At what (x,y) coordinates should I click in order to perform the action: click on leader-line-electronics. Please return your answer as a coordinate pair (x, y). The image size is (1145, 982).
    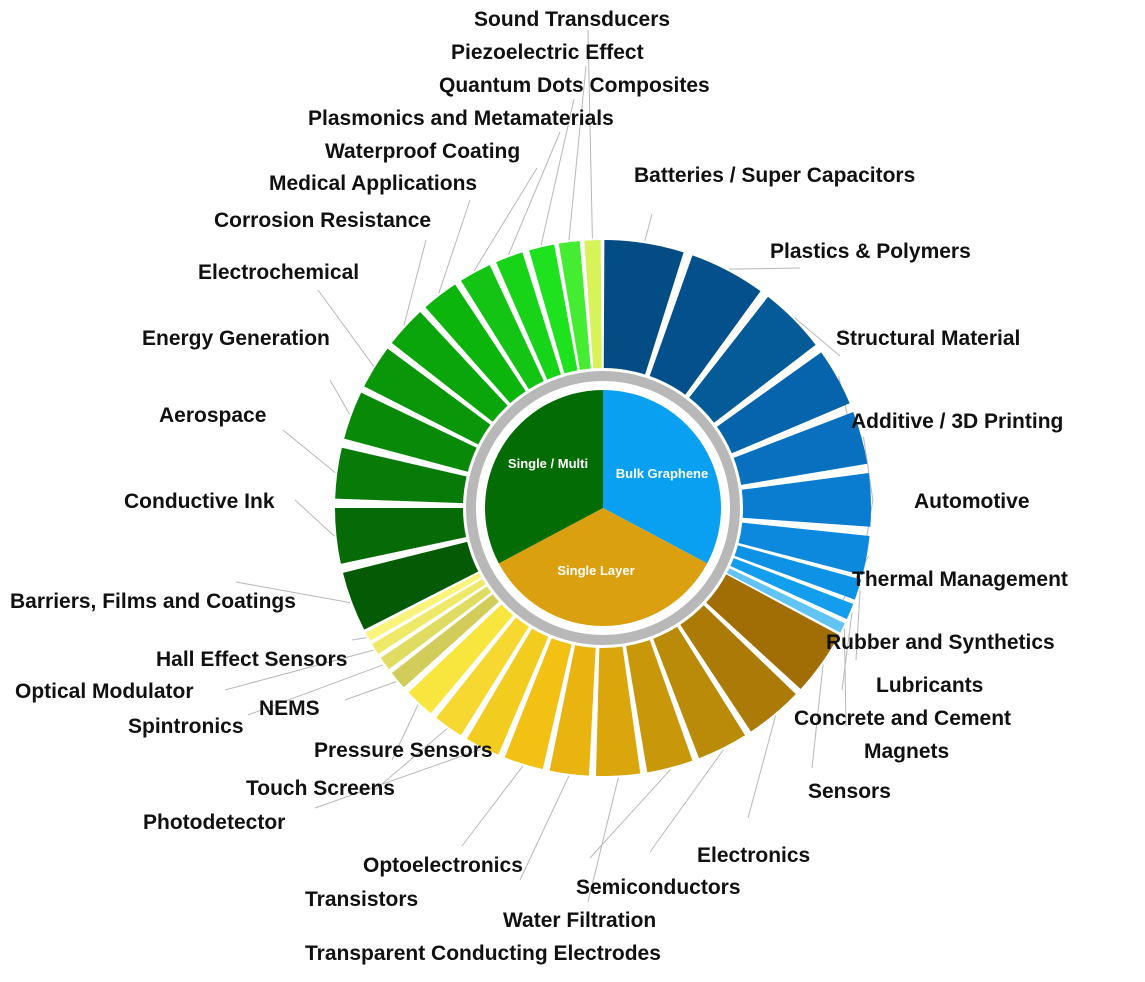
    Looking at the image, I should click on (762, 767).